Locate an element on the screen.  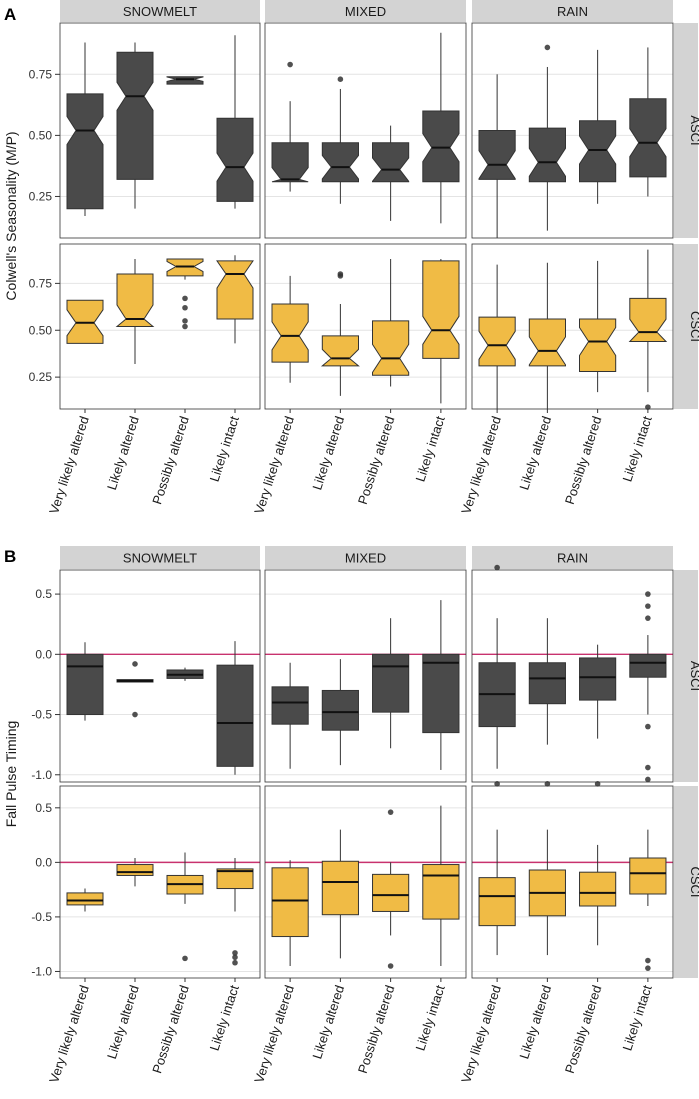
panel-letter: A is located at coordinates (10, 14).